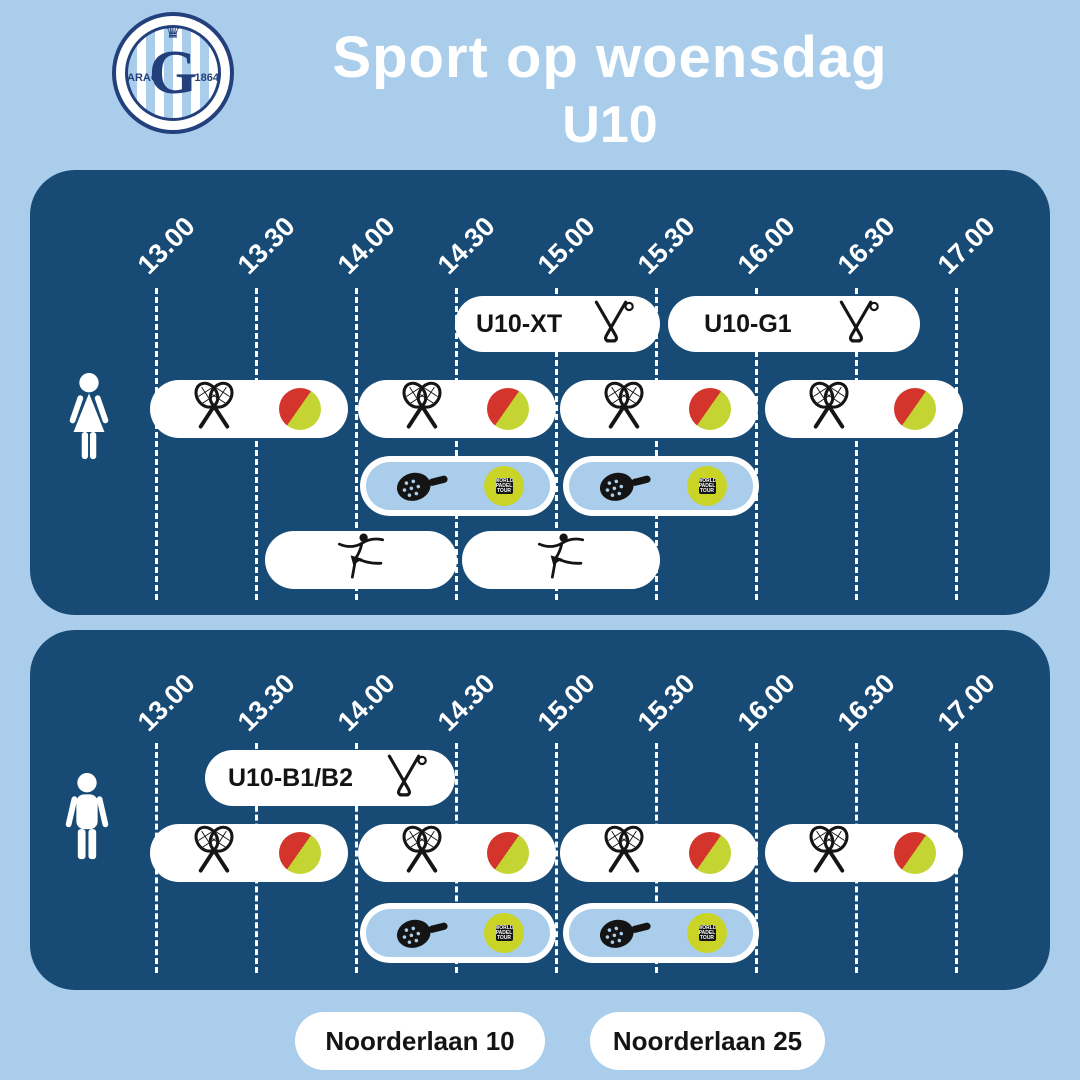  I want to click on hockey-slot: U10-G1, so click(794, 324).